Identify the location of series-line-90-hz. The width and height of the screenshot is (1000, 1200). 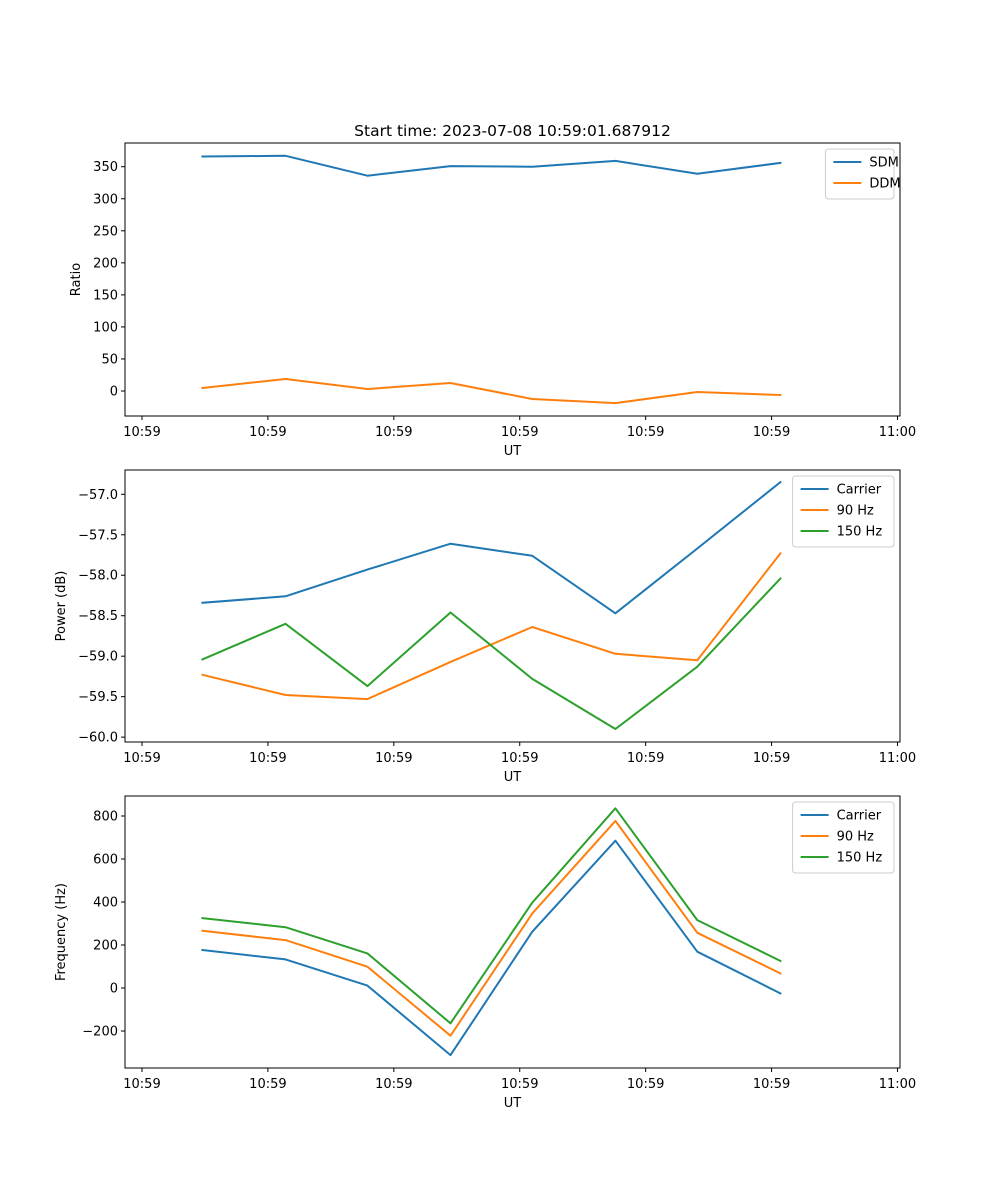
(491, 928).